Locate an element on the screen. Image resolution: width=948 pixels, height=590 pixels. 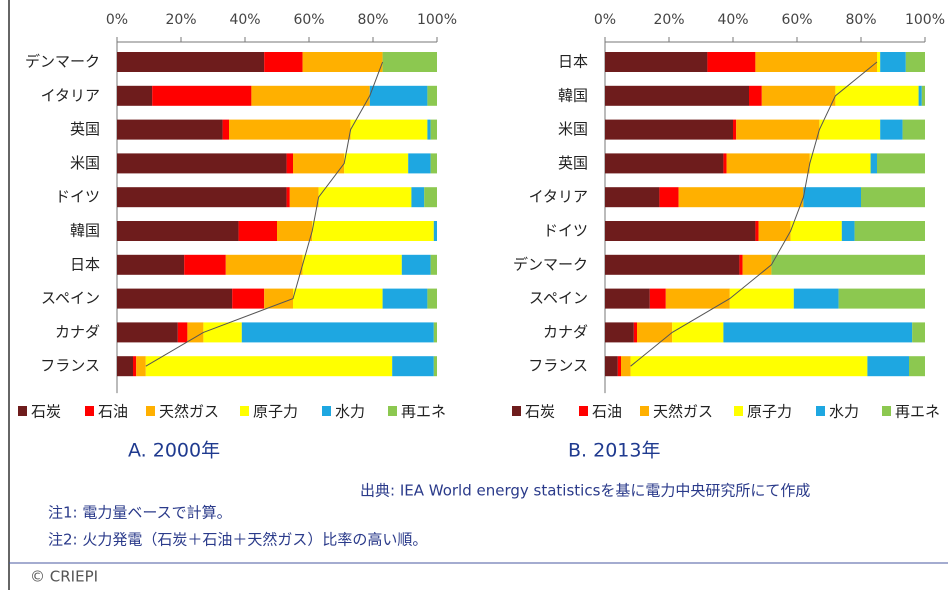
category-label: デンマーク is located at coordinates (550, 264).